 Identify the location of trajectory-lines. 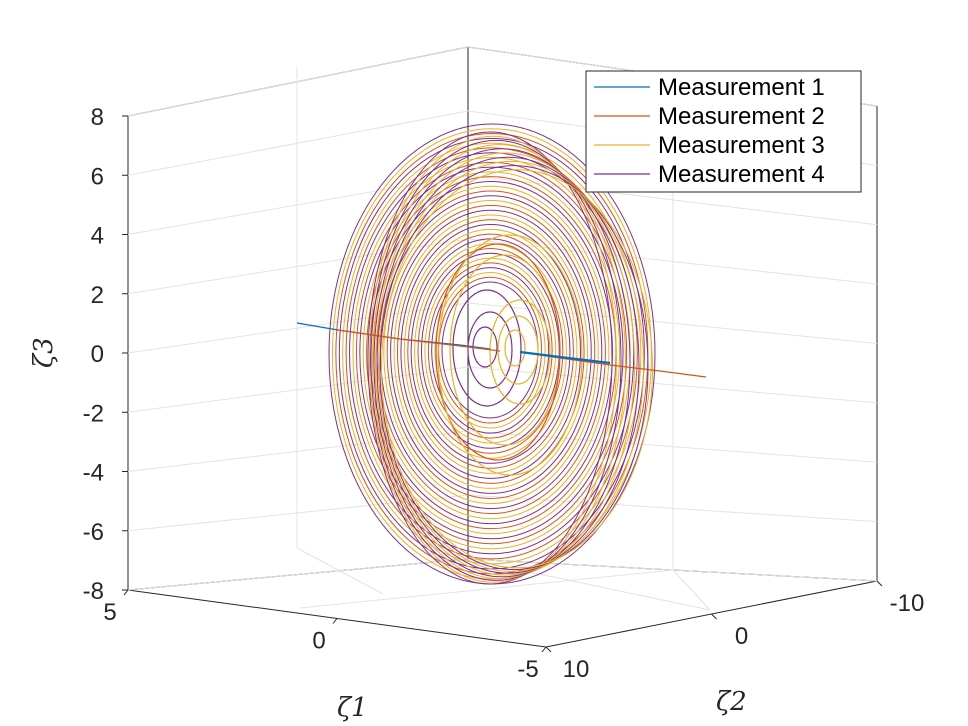
(501, 350).